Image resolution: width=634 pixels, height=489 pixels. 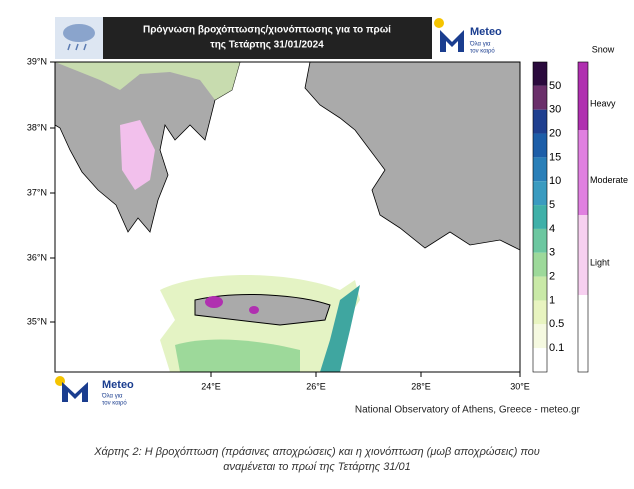 What do you see at coordinates (555, 157) in the screenshot?
I see `rain-label: 15` at bounding box center [555, 157].